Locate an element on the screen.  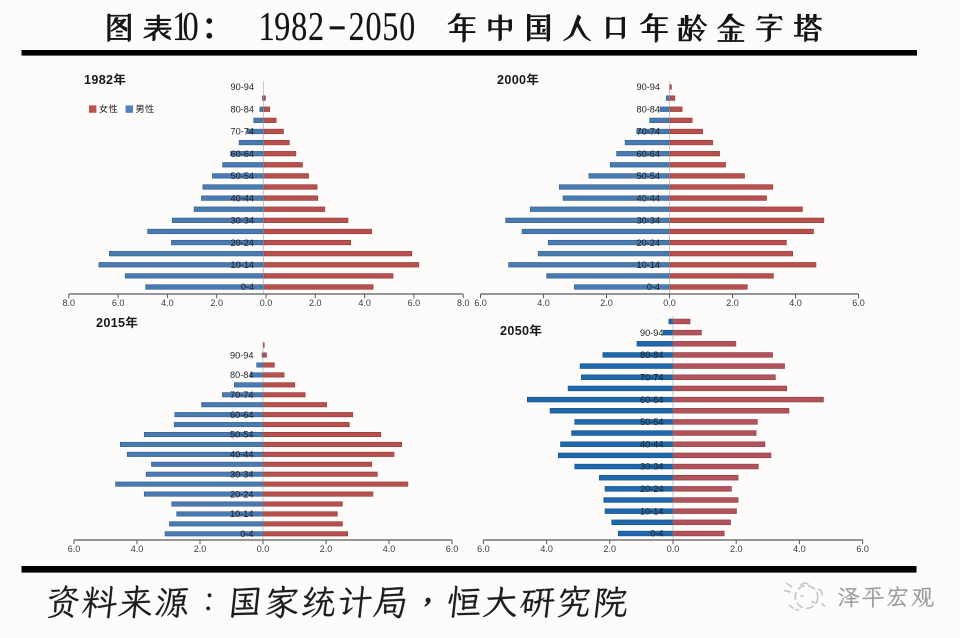
svg-text: 2050 is located at coordinates (514, 331).